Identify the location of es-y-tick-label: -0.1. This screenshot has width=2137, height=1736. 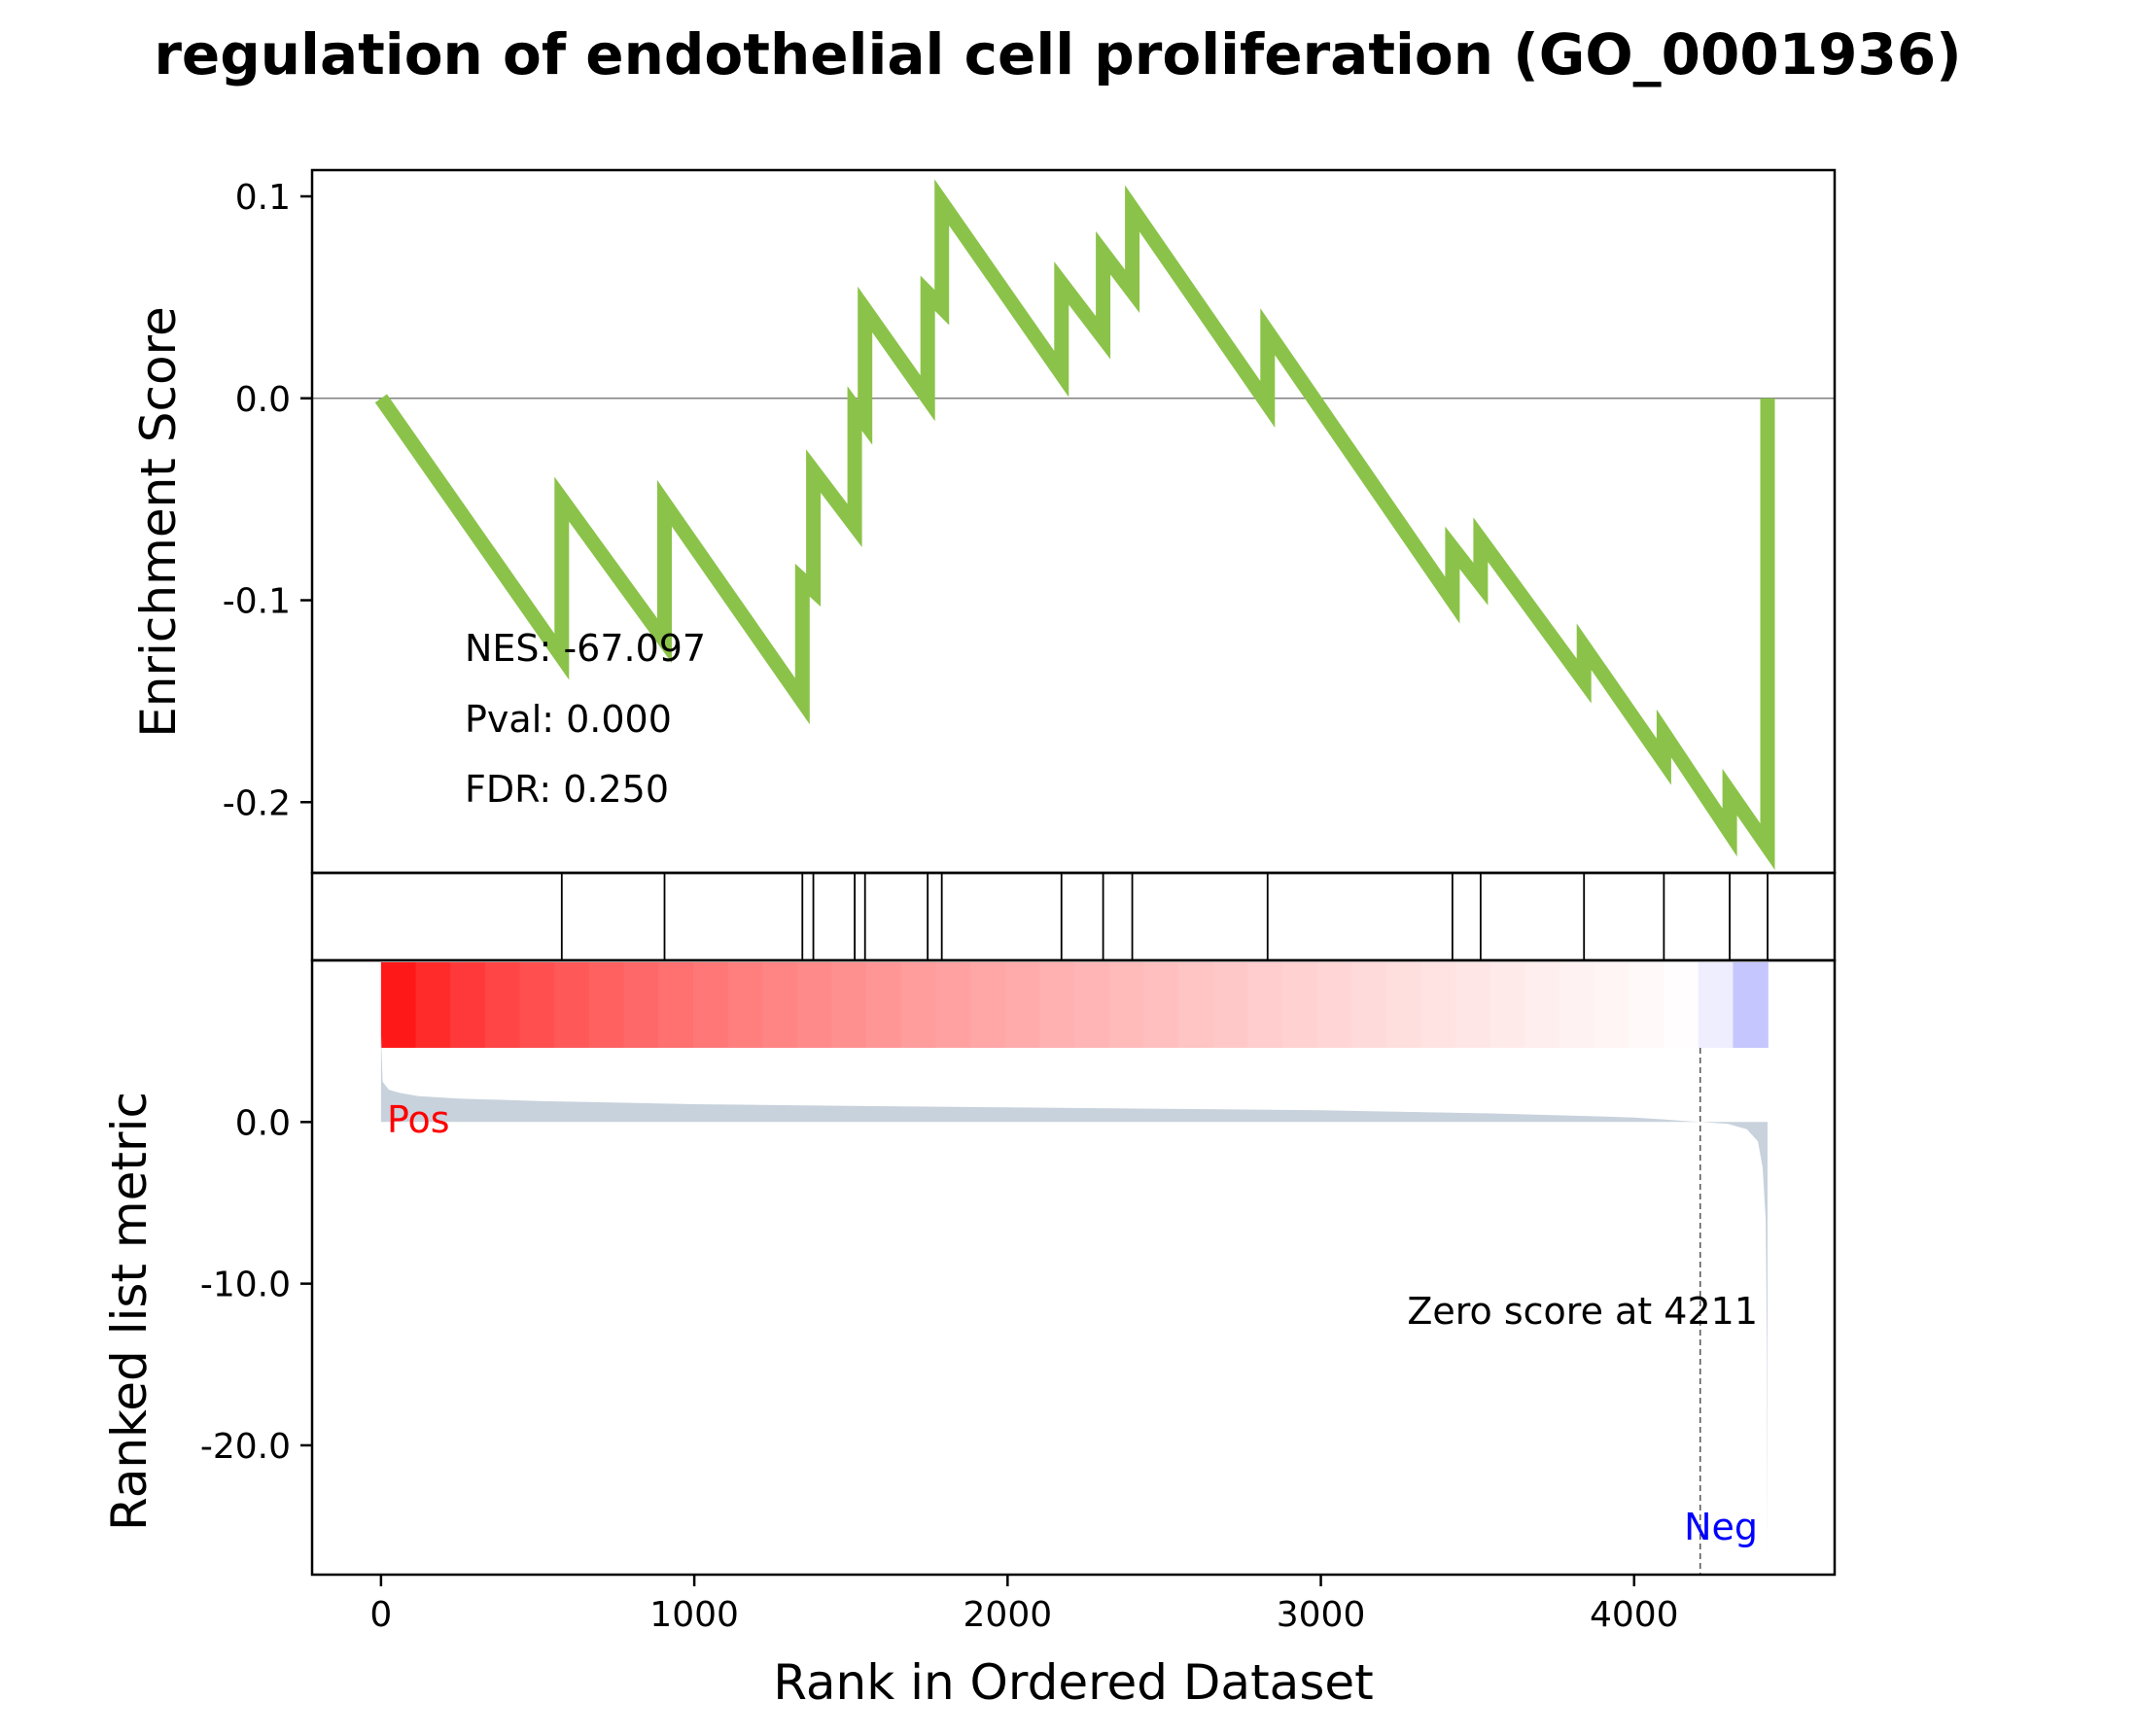
(257, 602).